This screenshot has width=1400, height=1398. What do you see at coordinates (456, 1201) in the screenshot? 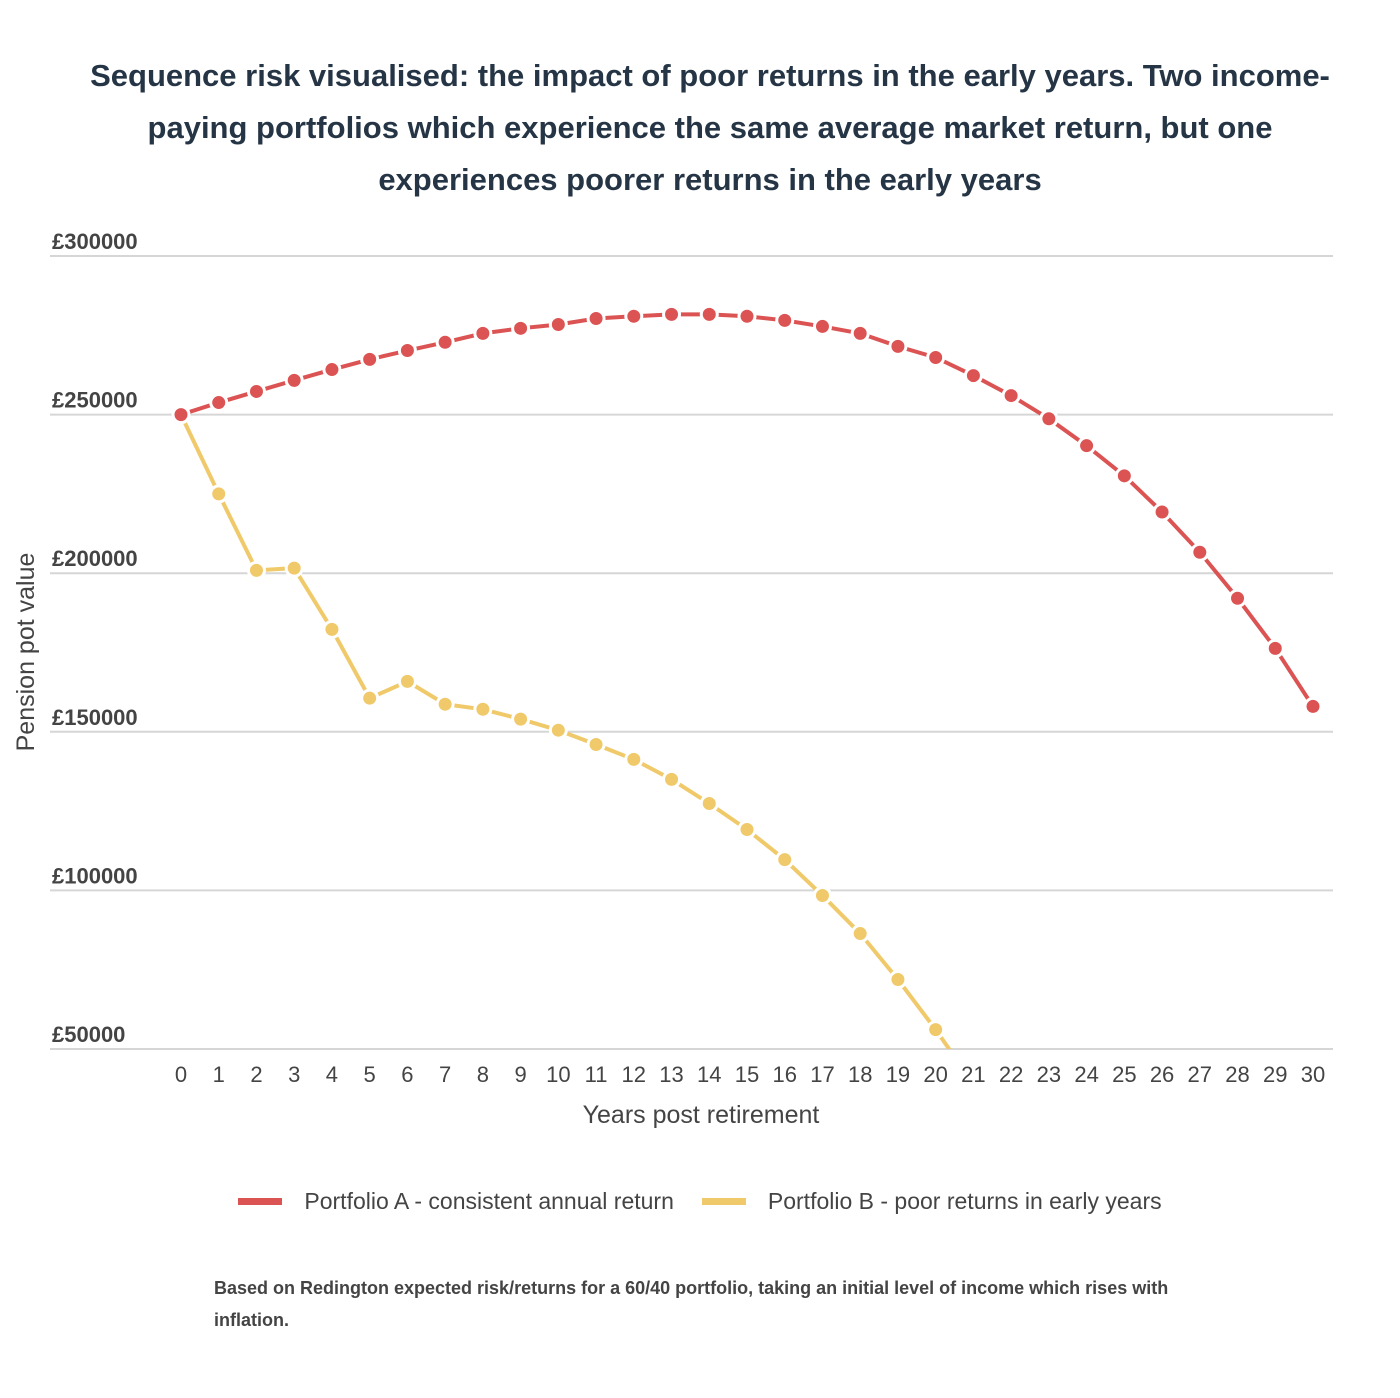
I see `legend-item-portfolio-a: Portfolio A - consistent annual return` at bounding box center [456, 1201].